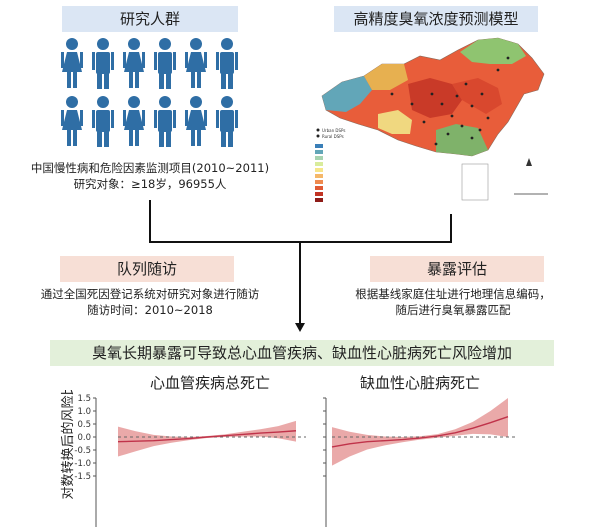 The width and height of the screenshot is (600, 527). I want to click on svg-text: Rural DSPs, so click(333, 136).